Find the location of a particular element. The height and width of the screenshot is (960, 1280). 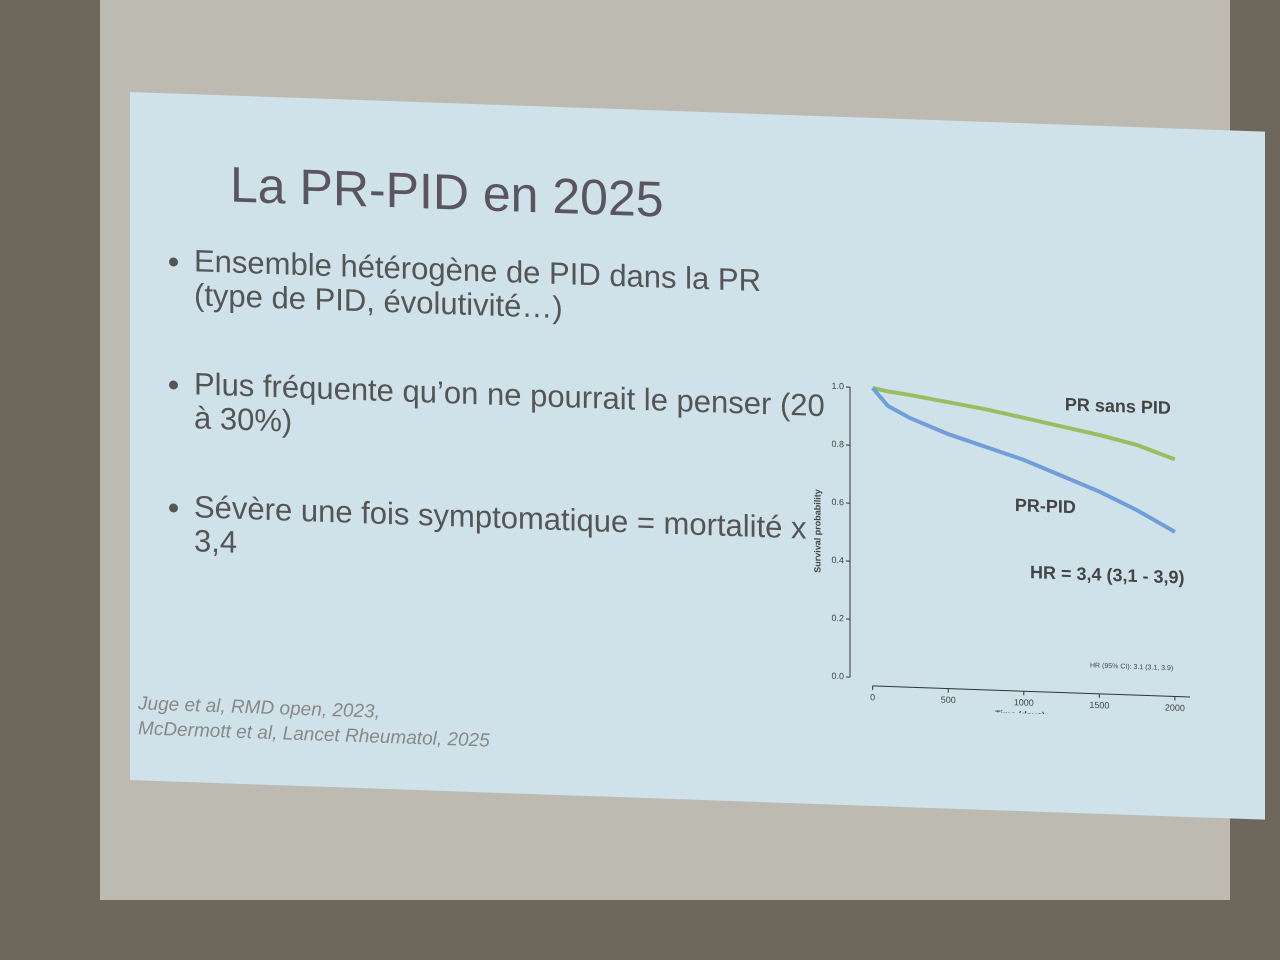

annotation: HR = 3,4 (3,1 - 3,9) is located at coordinates (1107, 574).